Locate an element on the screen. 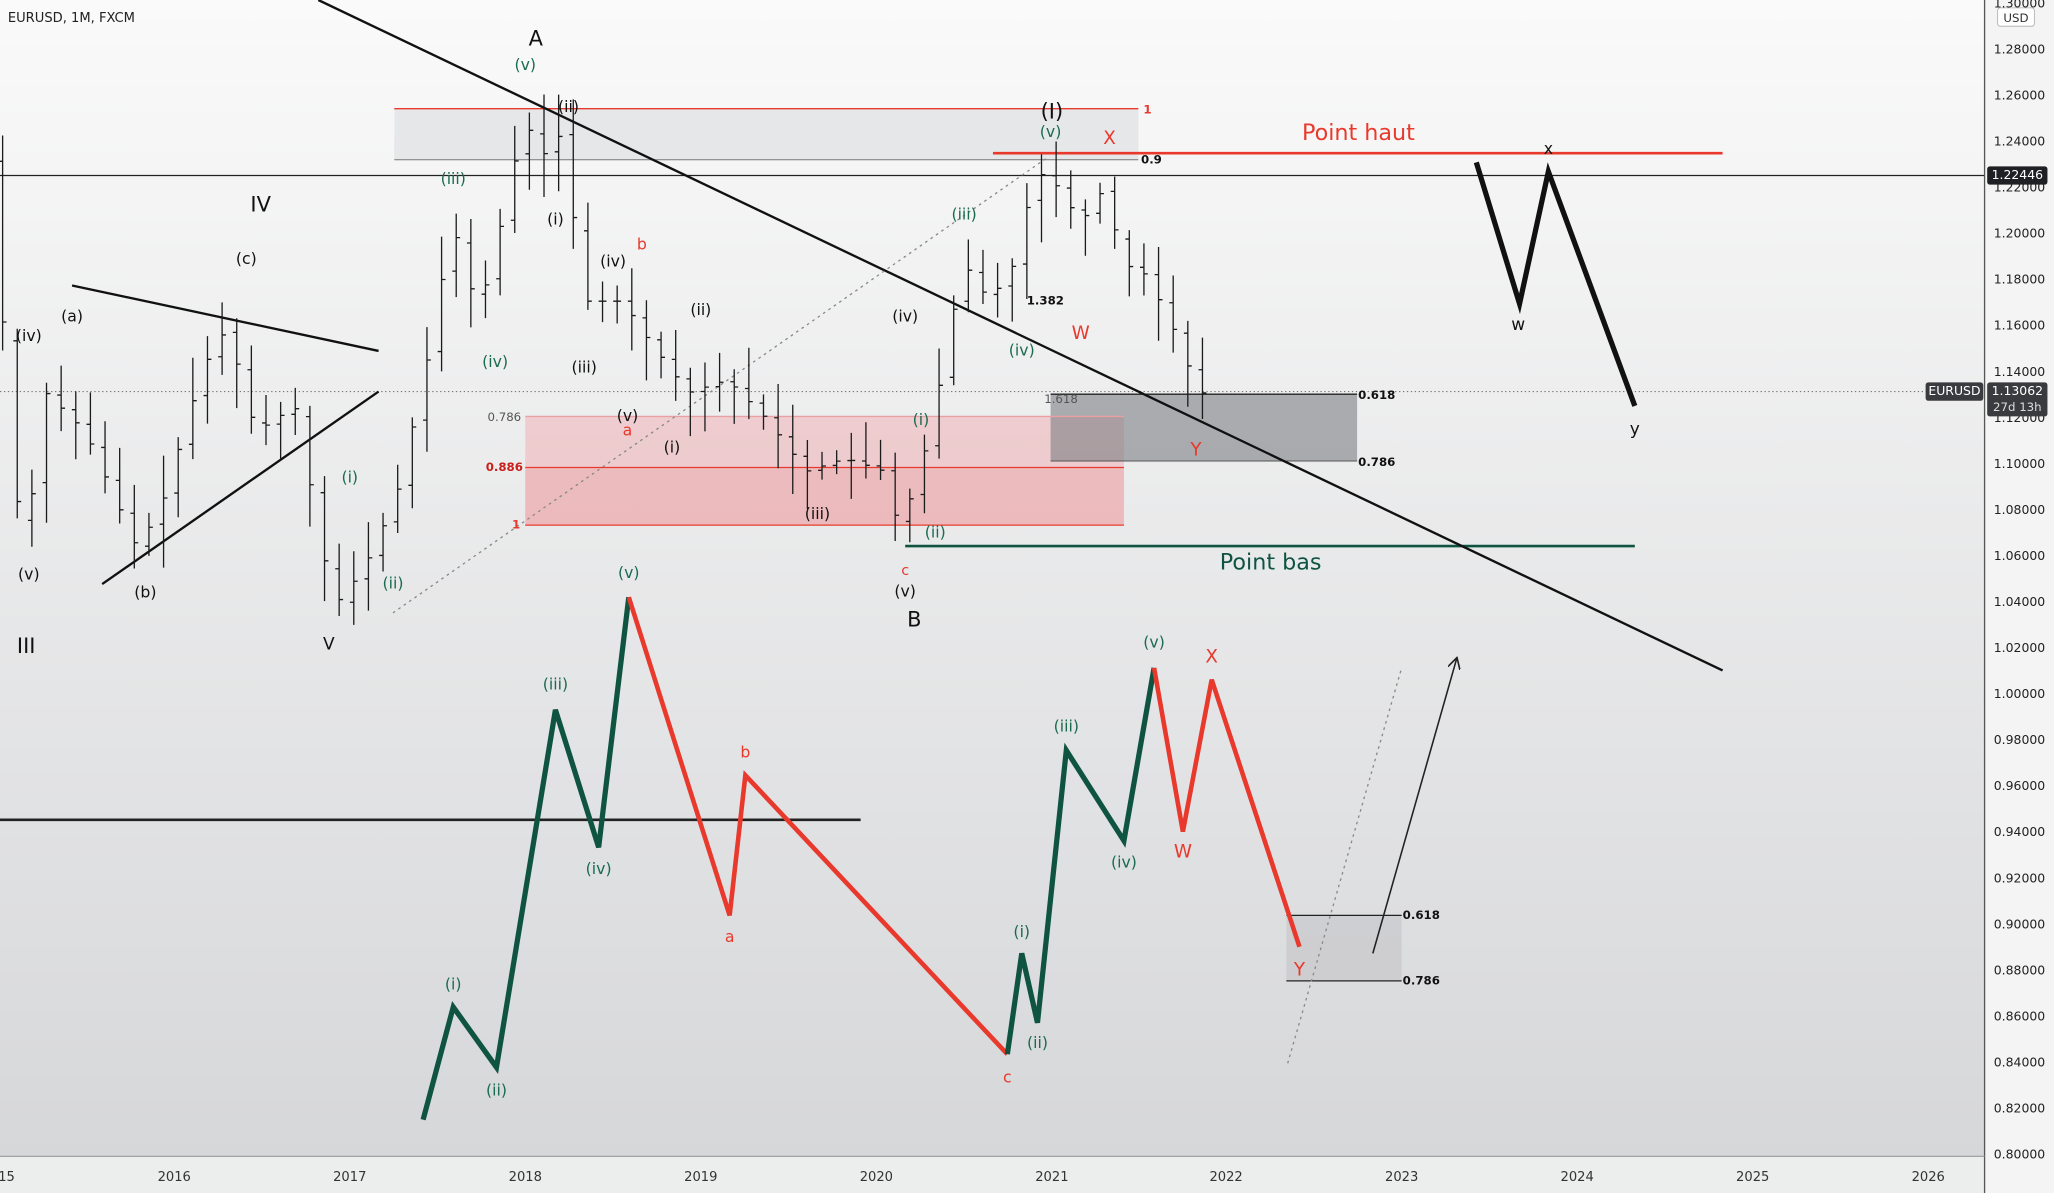  wave-label: A is located at coordinates (536, 38).